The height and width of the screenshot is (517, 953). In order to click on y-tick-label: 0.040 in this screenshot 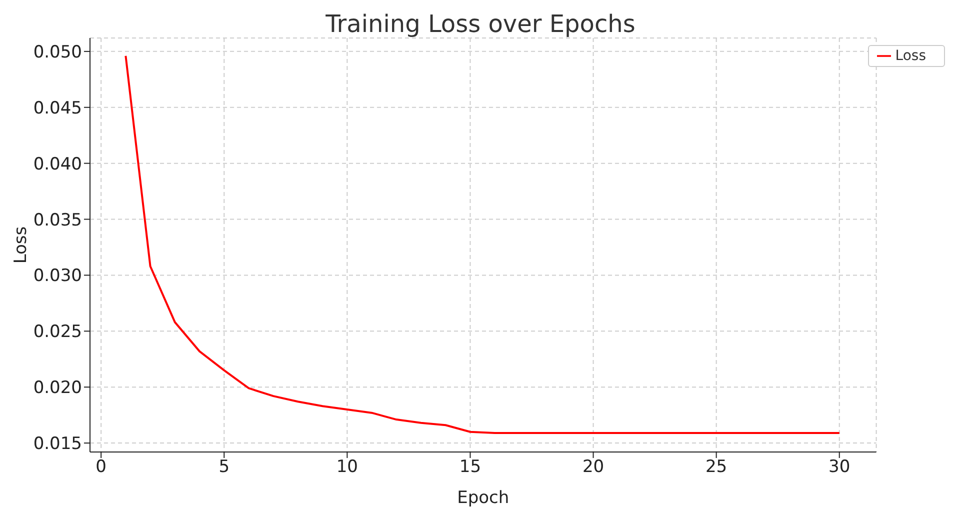, I will do `click(57, 164)`.